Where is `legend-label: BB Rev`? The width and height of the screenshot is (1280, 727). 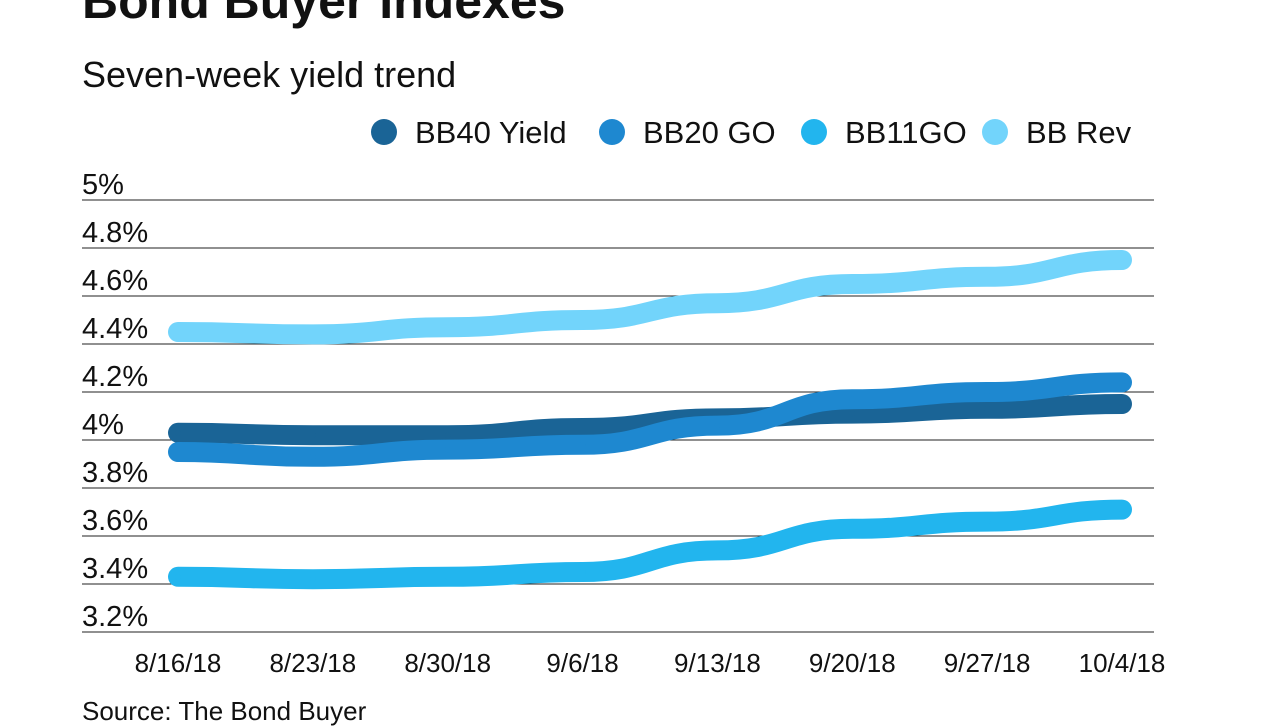 legend-label: BB Rev is located at coordinates (1079, 132).